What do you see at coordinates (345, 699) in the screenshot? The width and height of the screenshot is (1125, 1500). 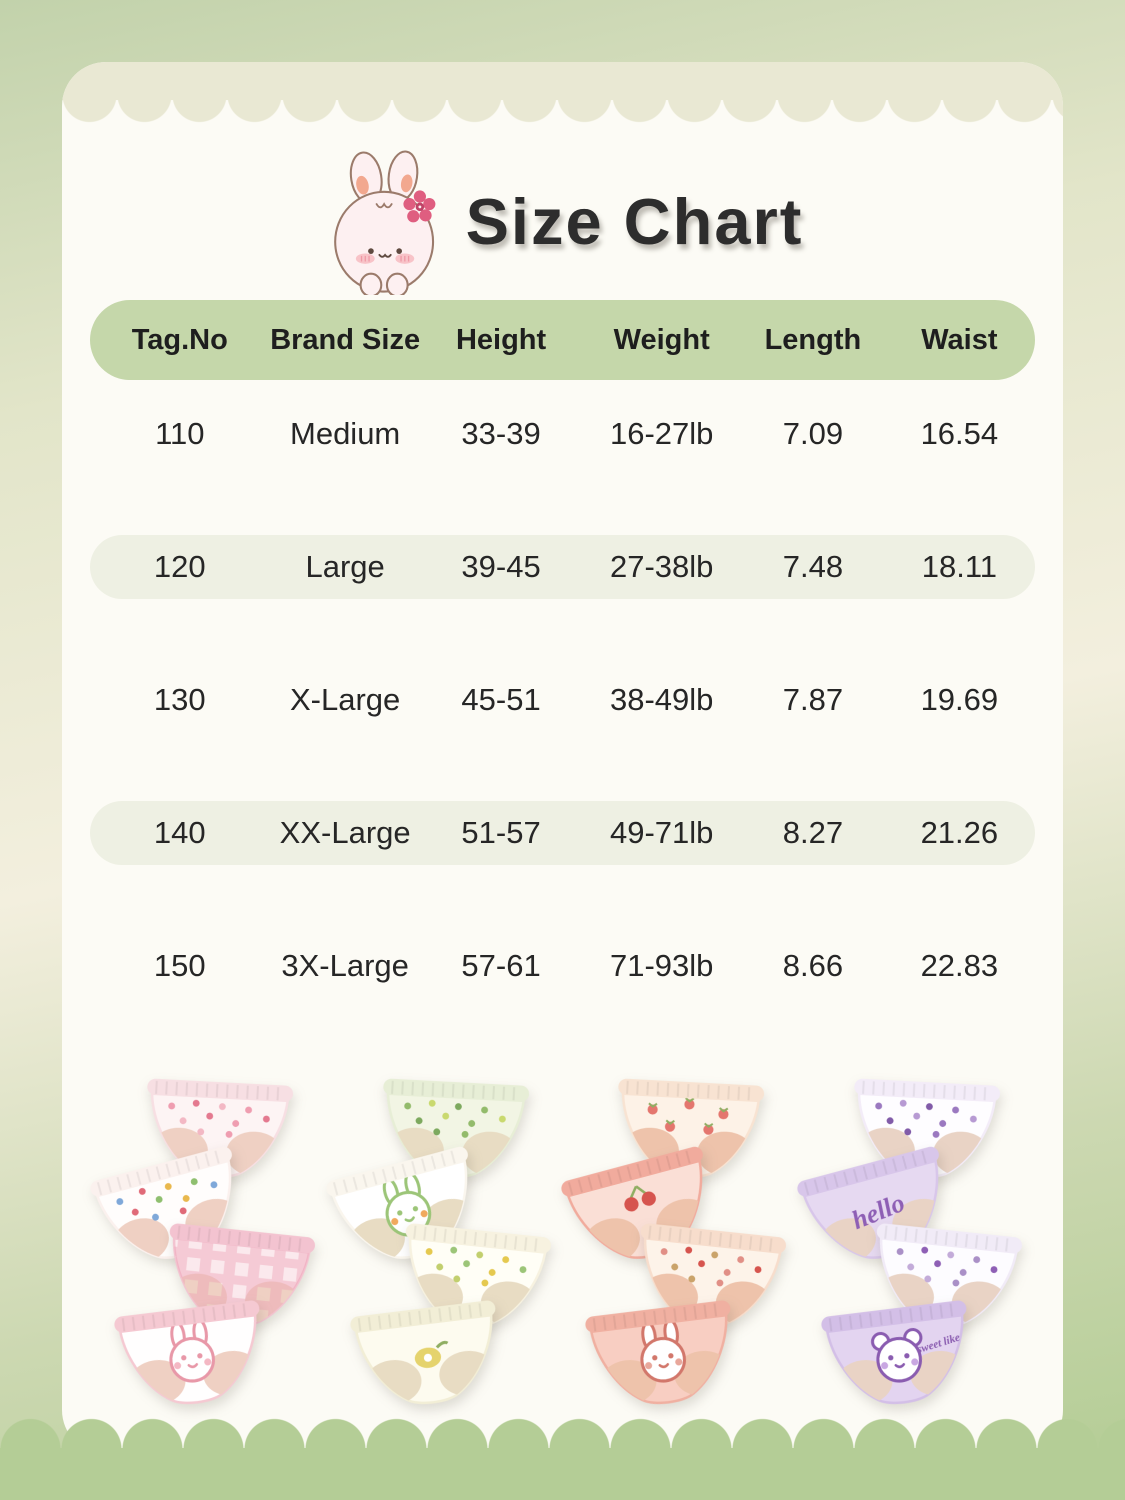 I see `table-cell: X-Large` at bounding box center [345, 699].